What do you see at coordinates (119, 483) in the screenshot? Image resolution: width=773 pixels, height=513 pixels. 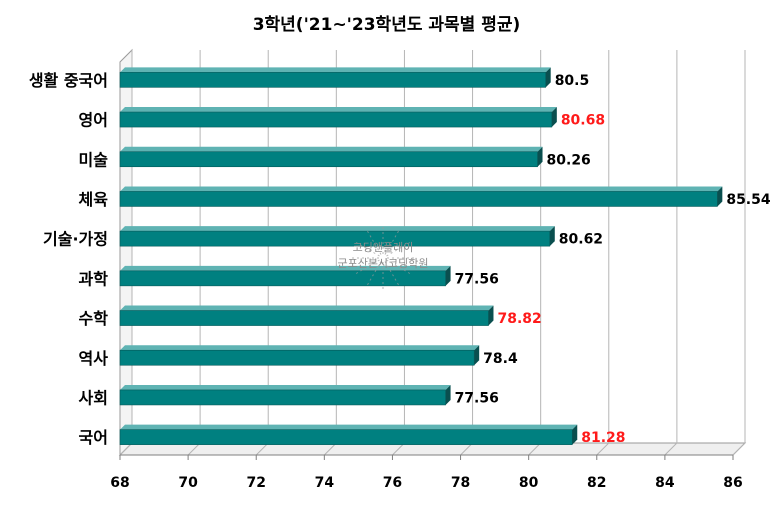 I see `x-tick-label: 68` at bounding box center [119, 483].